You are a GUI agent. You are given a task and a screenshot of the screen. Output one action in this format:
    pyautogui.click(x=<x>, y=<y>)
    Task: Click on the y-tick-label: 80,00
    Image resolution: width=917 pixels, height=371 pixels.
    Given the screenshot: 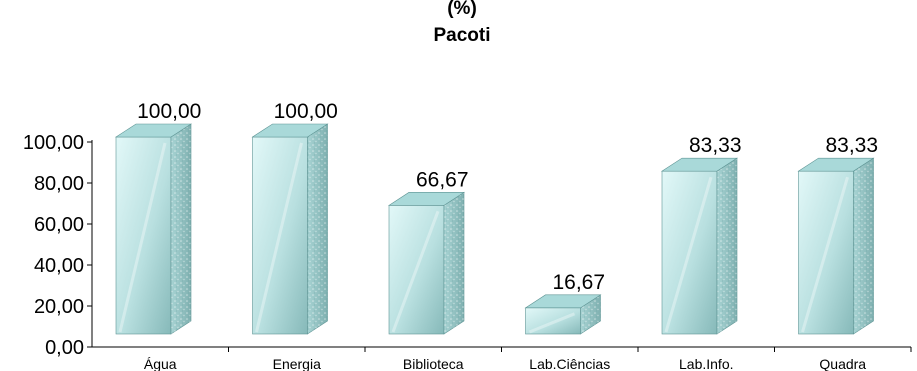 What is the action you would take?
    pyautogui.click(x=59, y=184)
    